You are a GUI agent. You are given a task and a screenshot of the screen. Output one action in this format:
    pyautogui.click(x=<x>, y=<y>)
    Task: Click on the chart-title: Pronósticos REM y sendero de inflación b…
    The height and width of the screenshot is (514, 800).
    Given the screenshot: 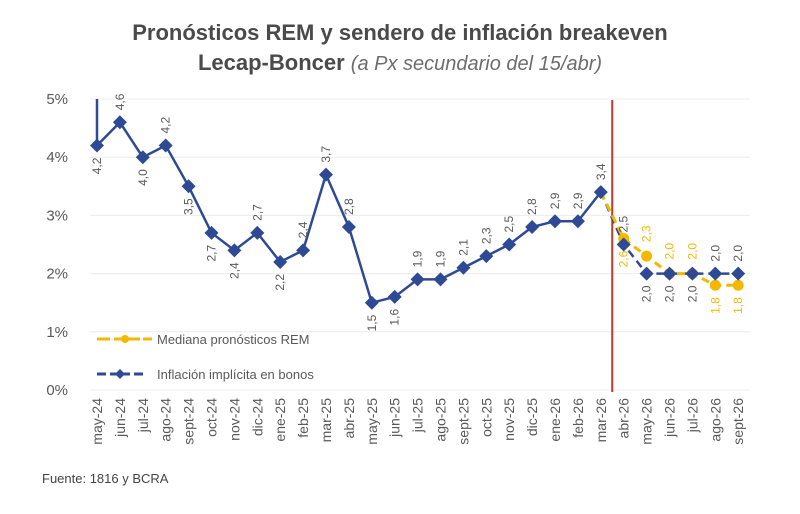 What is the action you would take?
    pyautogui.click(x=400, y=32)
    